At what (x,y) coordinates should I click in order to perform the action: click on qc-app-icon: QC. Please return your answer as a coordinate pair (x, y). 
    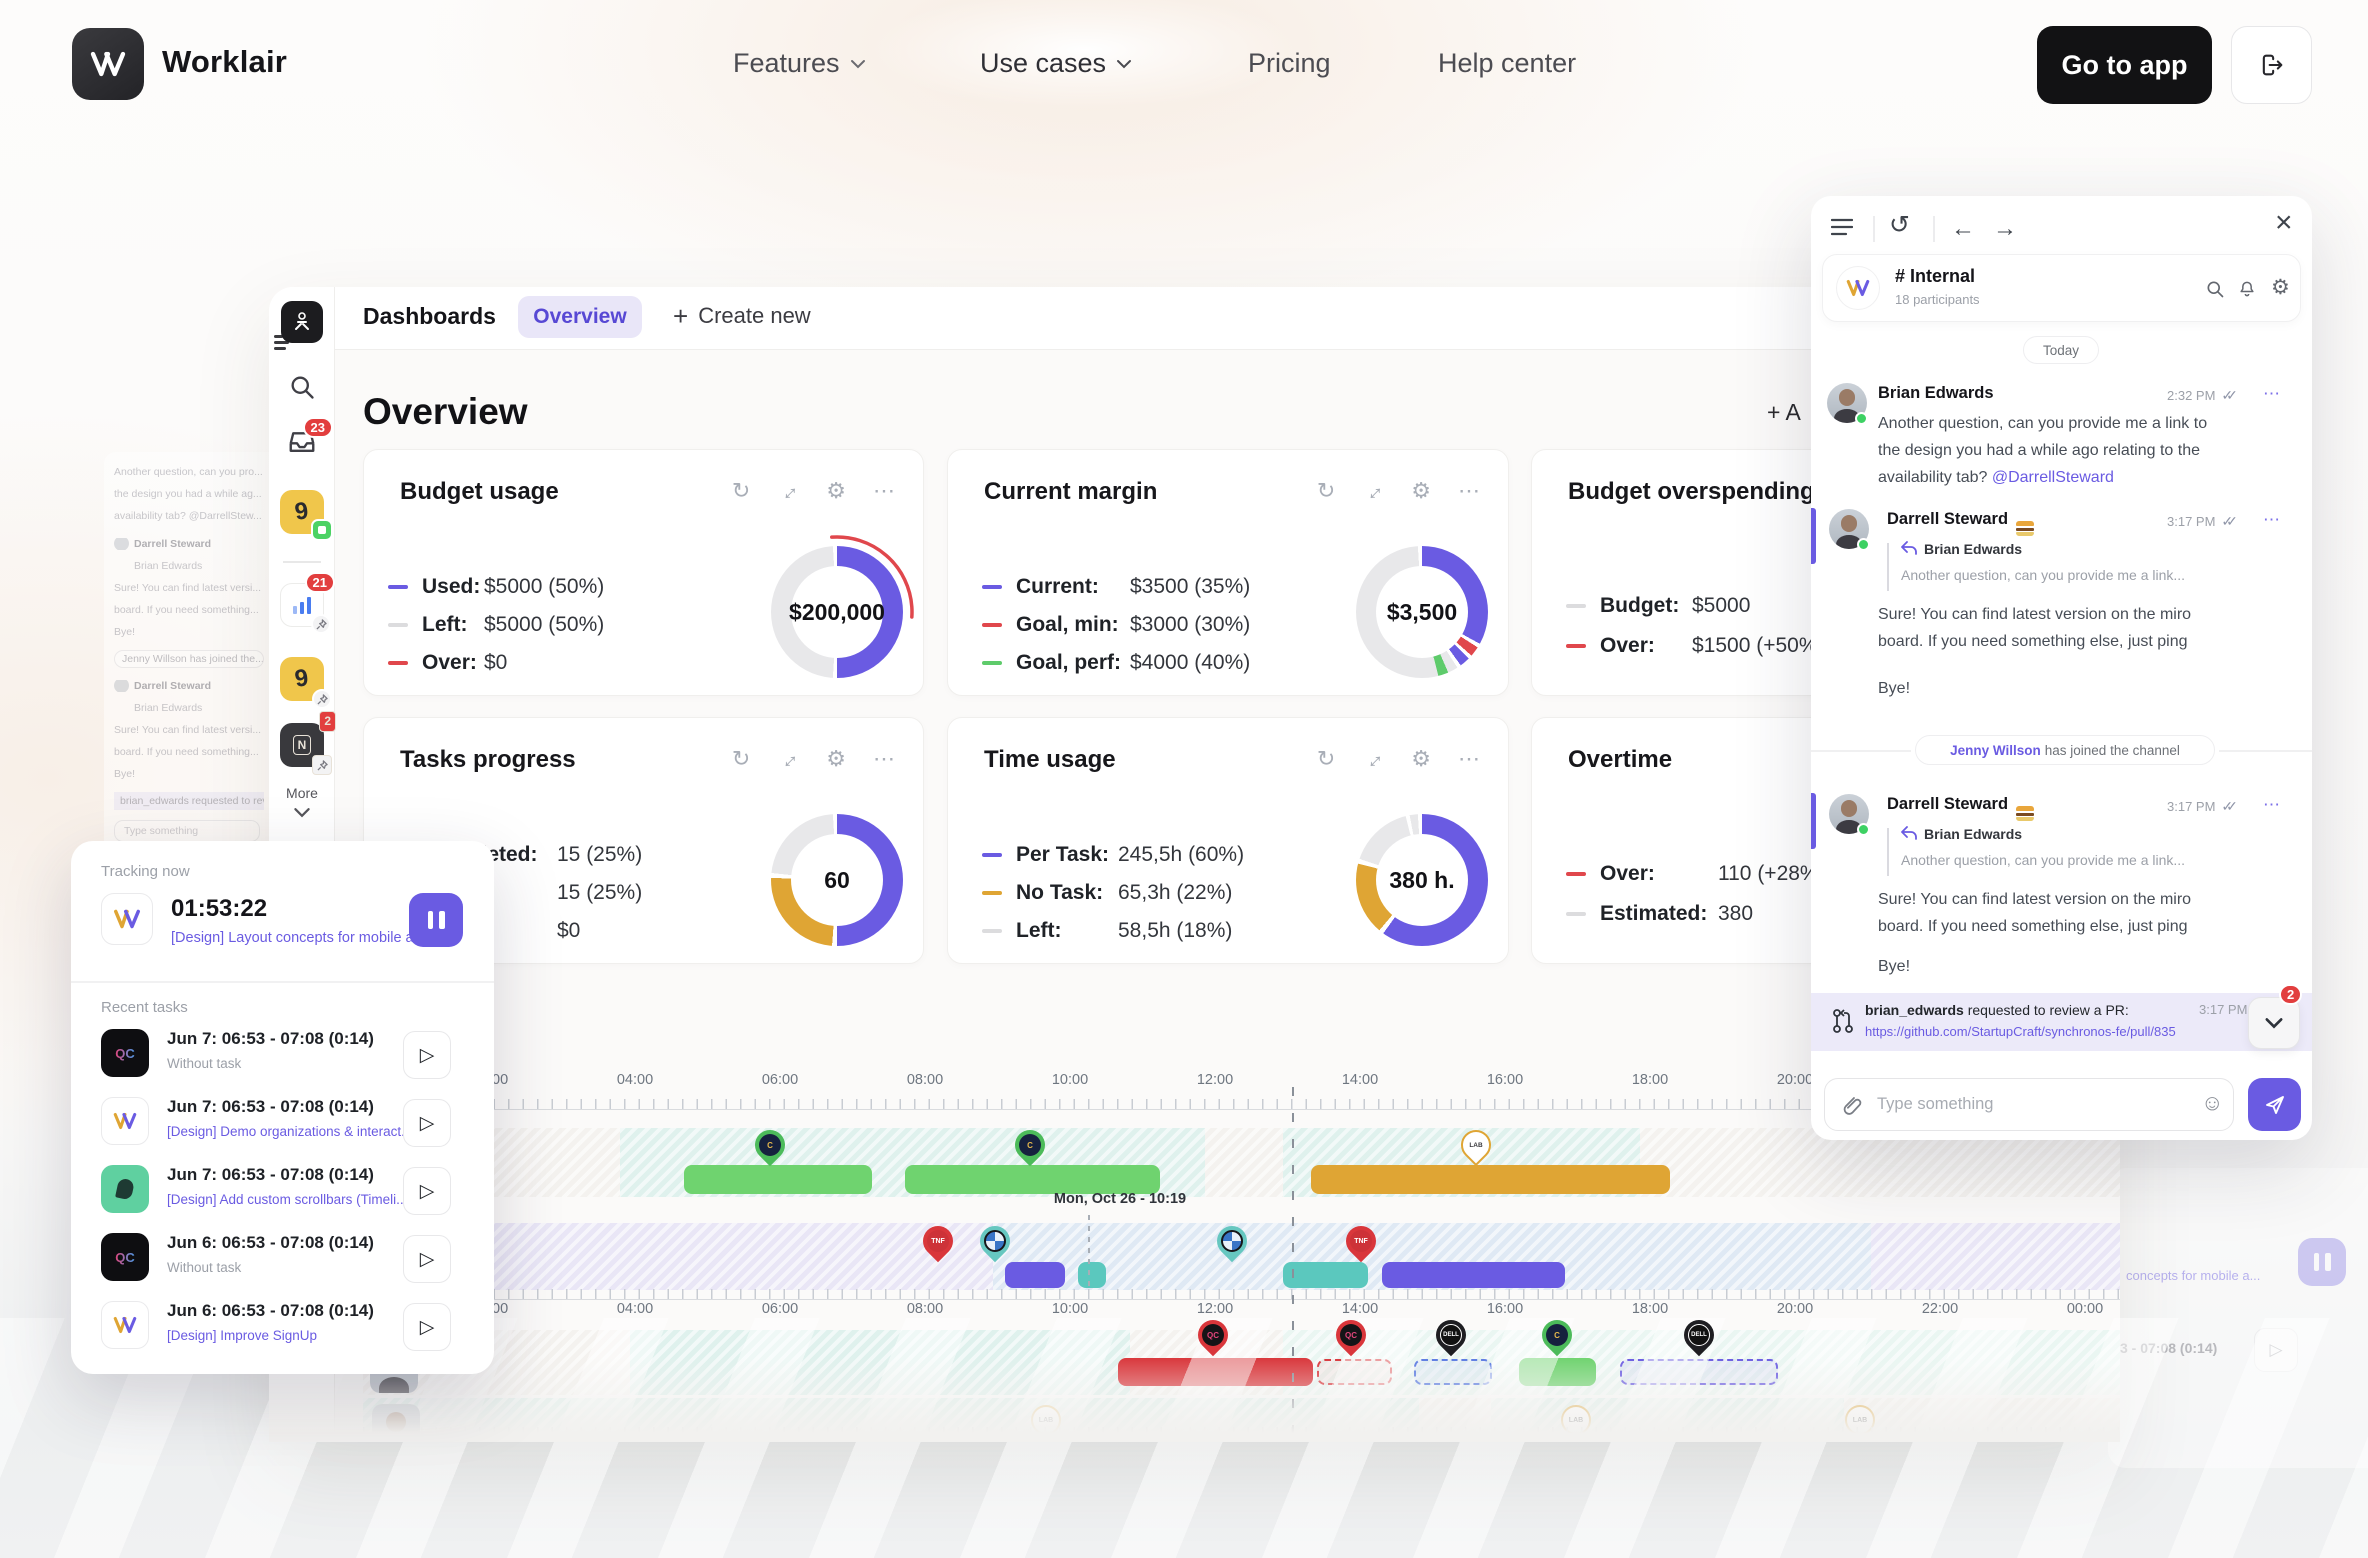
    Looking at the image, I should click on (125, 1053).